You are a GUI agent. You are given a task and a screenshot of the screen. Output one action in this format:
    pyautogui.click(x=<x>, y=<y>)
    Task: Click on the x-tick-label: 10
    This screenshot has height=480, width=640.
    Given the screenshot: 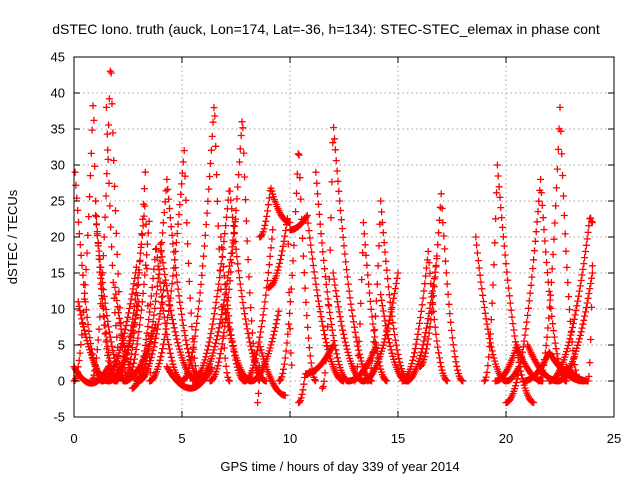 What is the action you would take?
    pyautogui.click(x=290, y=438)
    